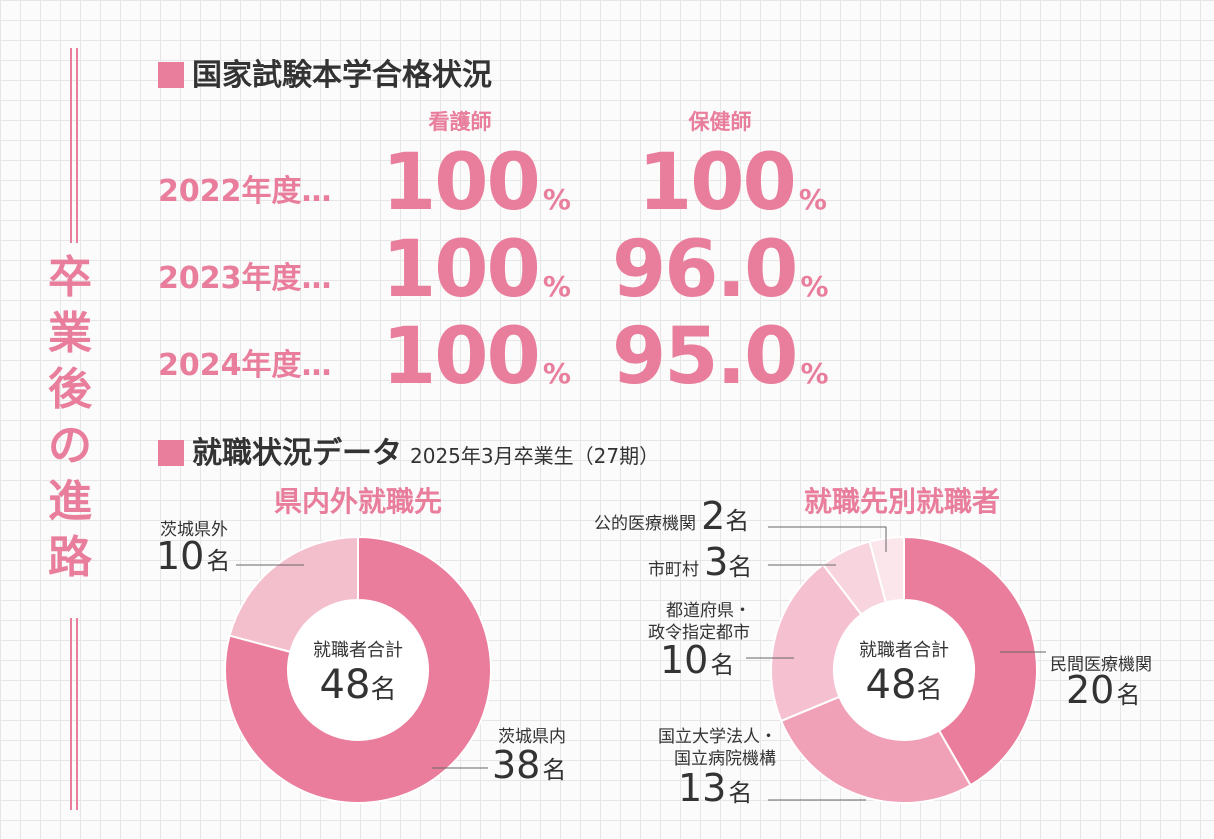  Describe the element at coordinates (708, 611) in the screenshot. I see `label-prefecture-city-1: 都道府県・` at that location.